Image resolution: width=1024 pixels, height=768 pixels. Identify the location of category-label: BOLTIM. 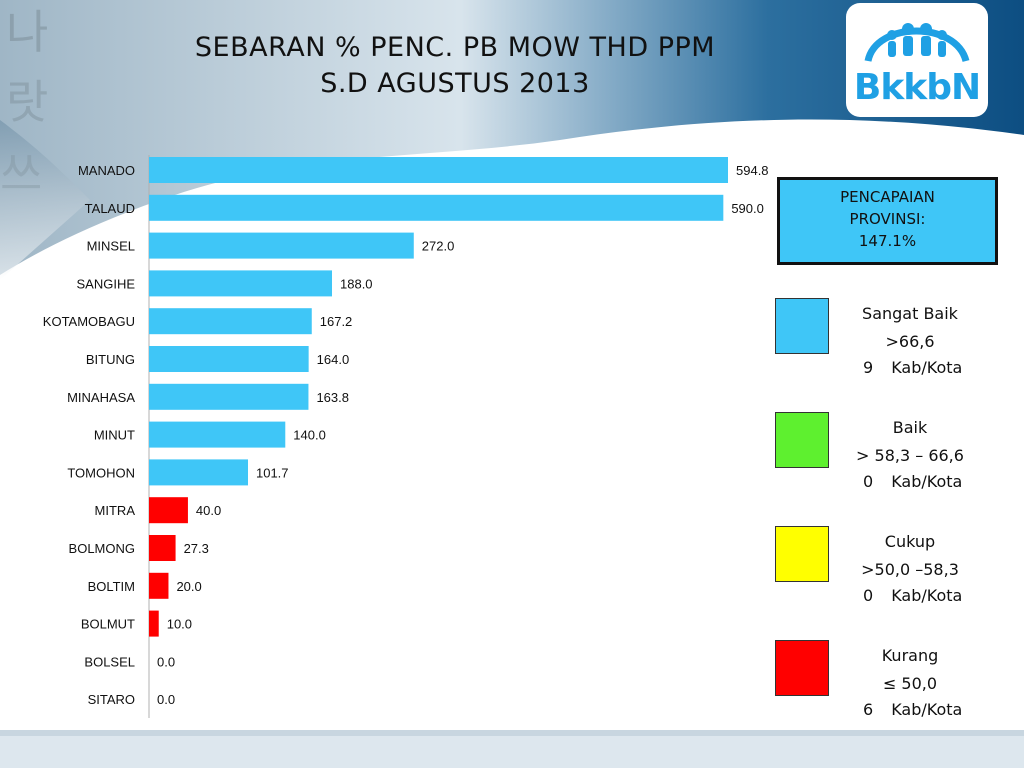
(111, 586).